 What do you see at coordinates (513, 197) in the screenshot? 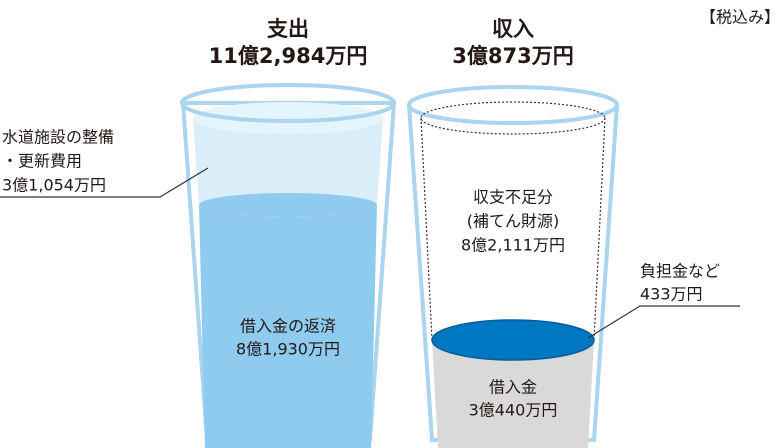
I see `label: 収支不足分` at bounding box center [513, 197].